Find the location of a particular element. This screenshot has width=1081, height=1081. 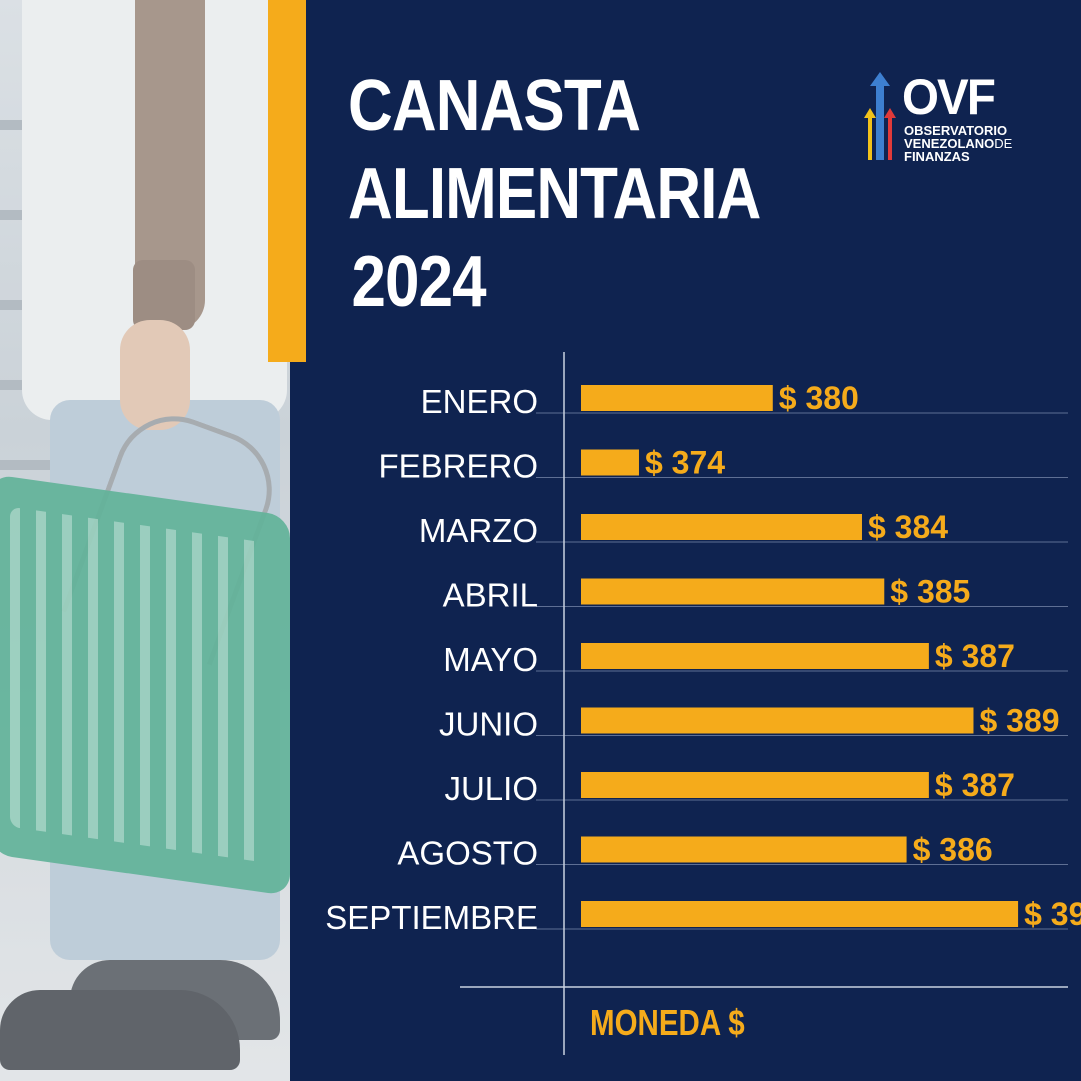

value-label: $ 380 is located at coordinates (819, 398).